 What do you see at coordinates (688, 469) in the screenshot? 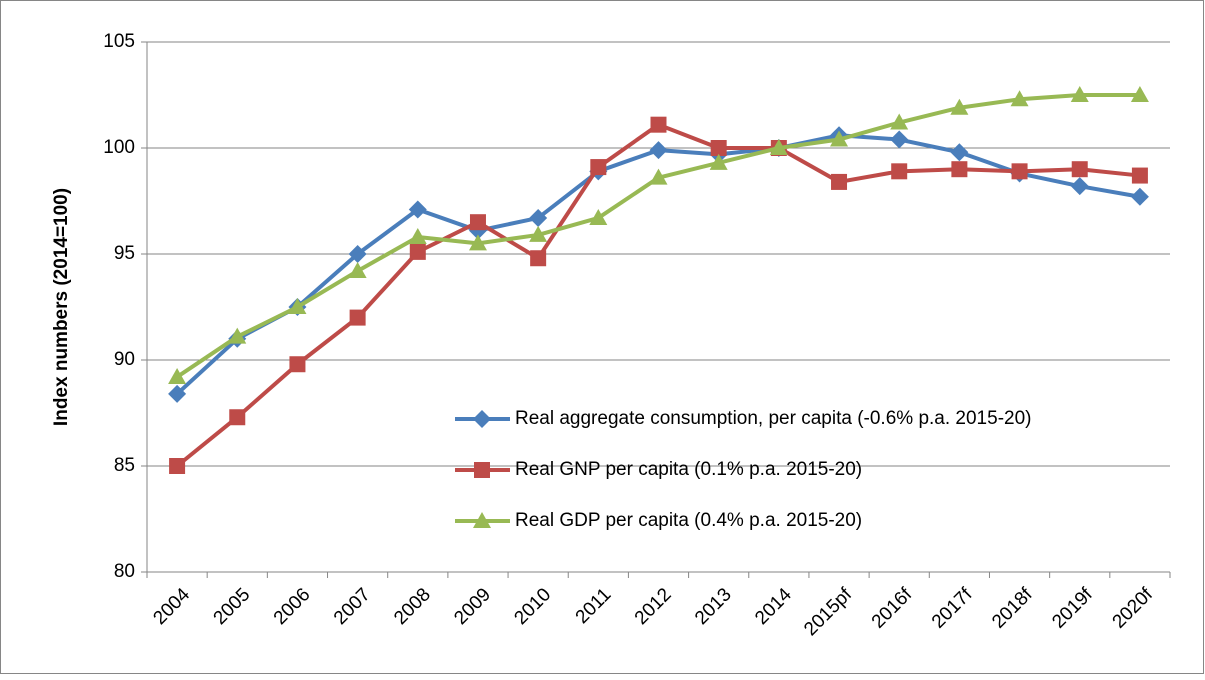
I see `legend-label: Real GNP per capita (0.1% p.a. 2015-20)` at bounding box center [688, 469].